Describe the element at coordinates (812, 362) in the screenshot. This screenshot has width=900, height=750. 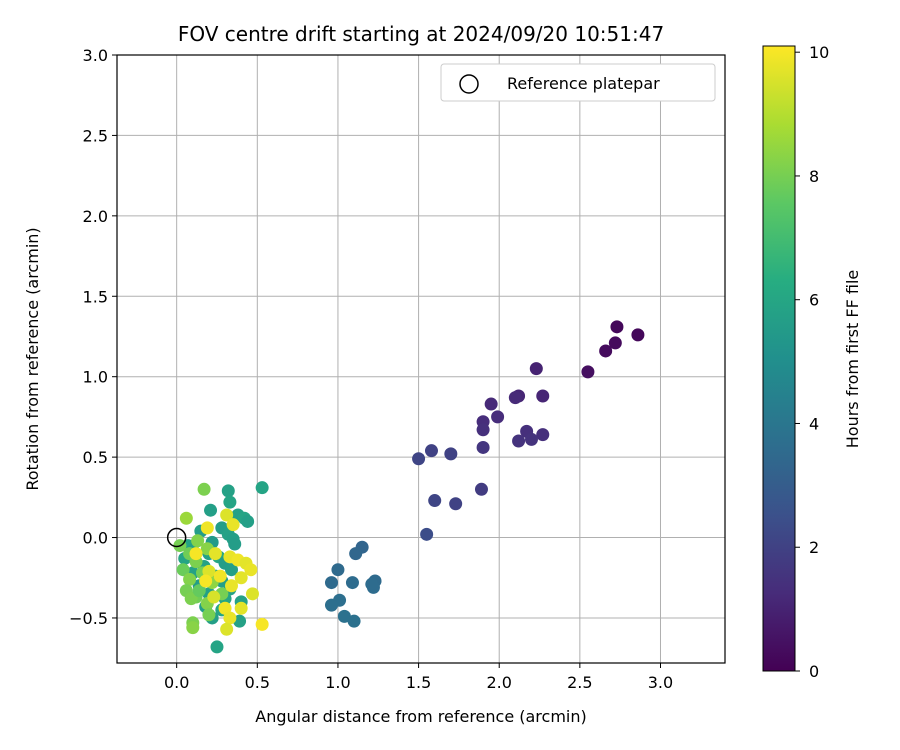
I see `colorbar-ticks: 0 2 4 6 8 10` at that location.